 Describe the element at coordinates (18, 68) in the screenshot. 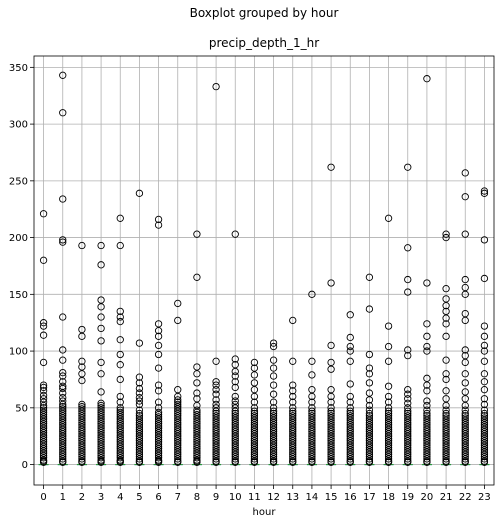

I see `y-tick-label: 350` at that location.